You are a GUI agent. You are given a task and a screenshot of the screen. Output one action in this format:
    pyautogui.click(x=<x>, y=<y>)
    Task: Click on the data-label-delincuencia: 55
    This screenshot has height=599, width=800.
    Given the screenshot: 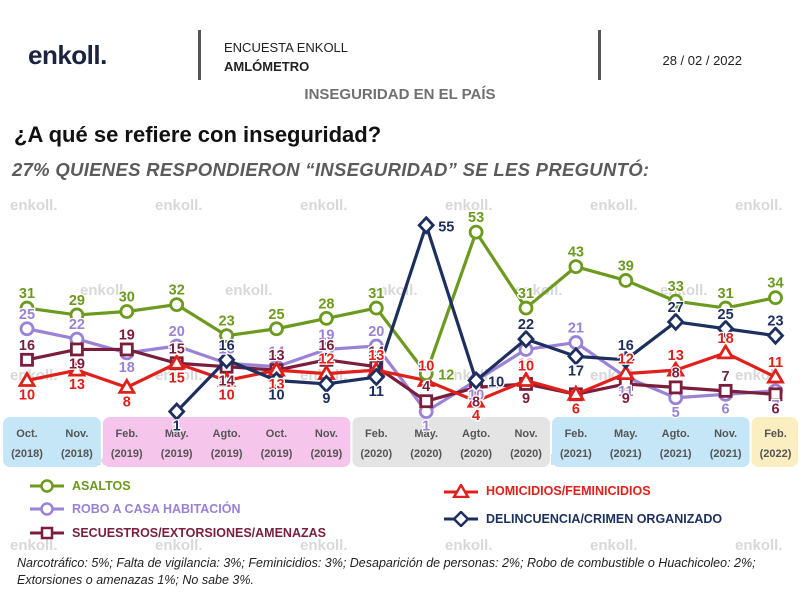 What is the action you would take?
    pyautogui.click(x=446, y=227)
    